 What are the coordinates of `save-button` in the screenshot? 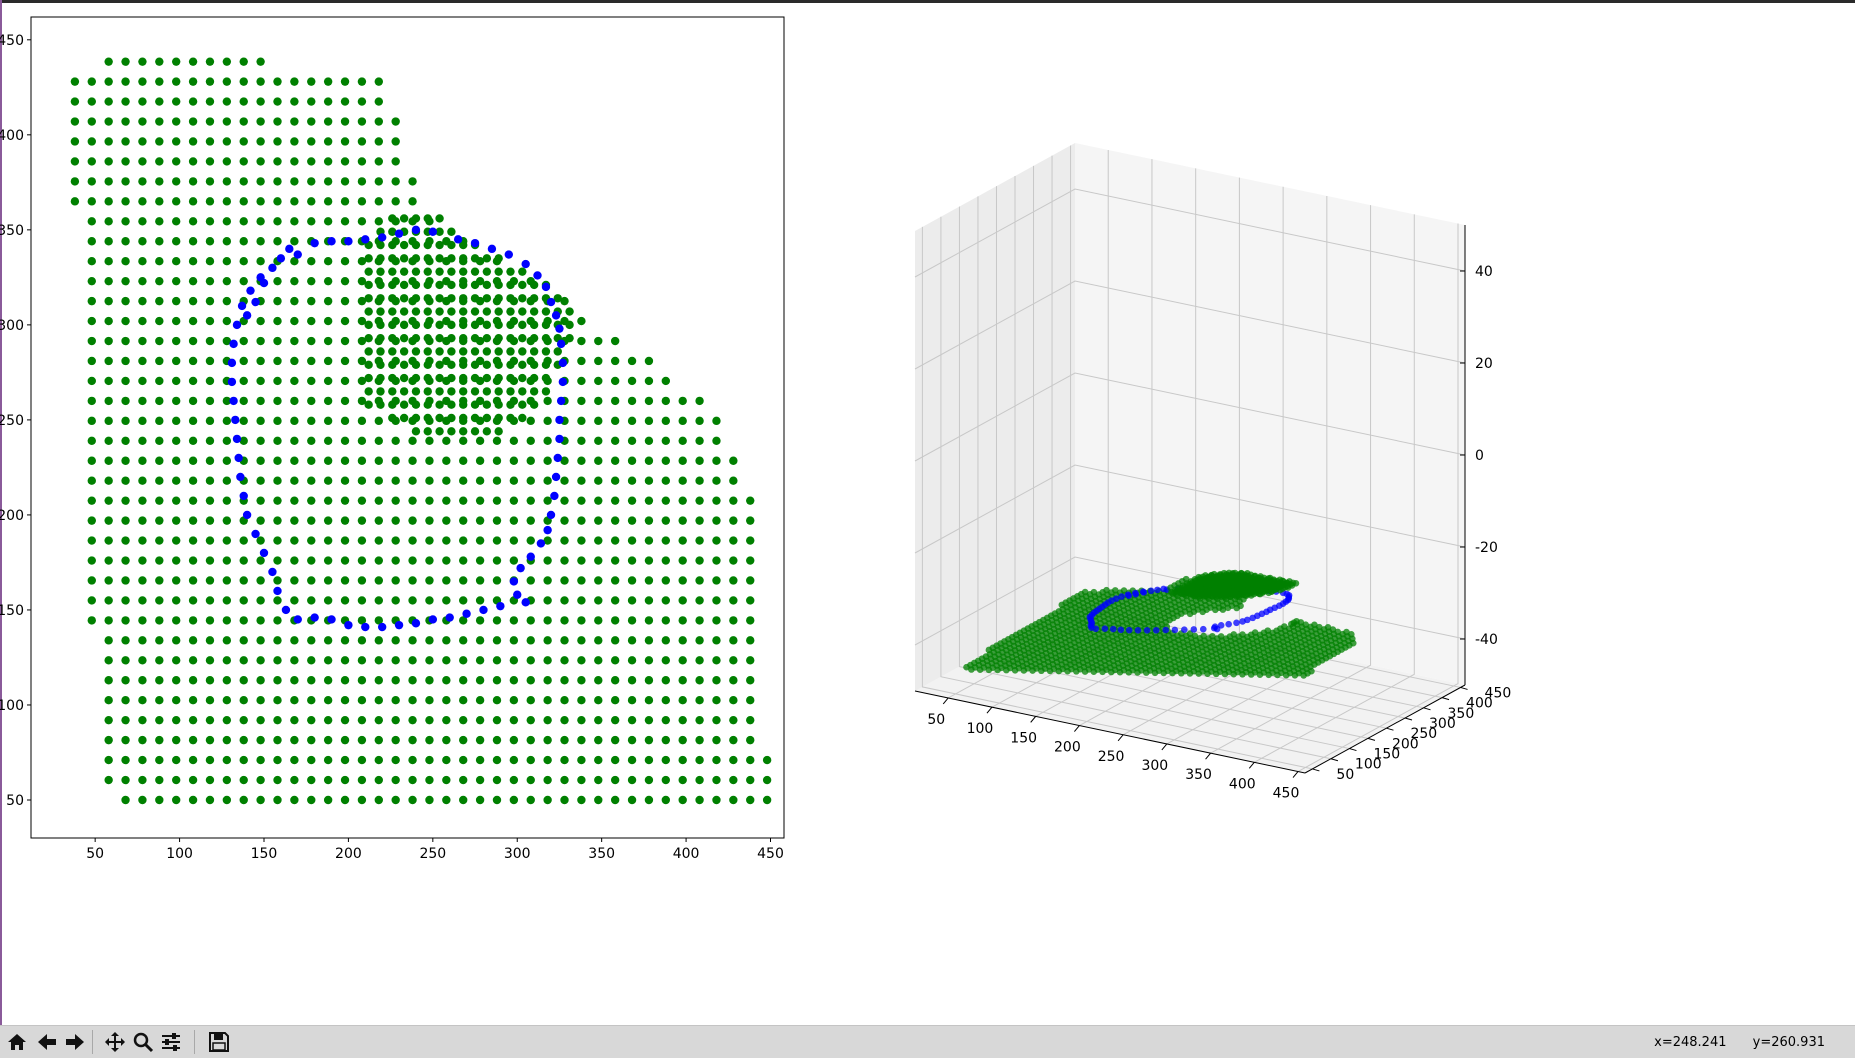 It's located at (219, 1042).